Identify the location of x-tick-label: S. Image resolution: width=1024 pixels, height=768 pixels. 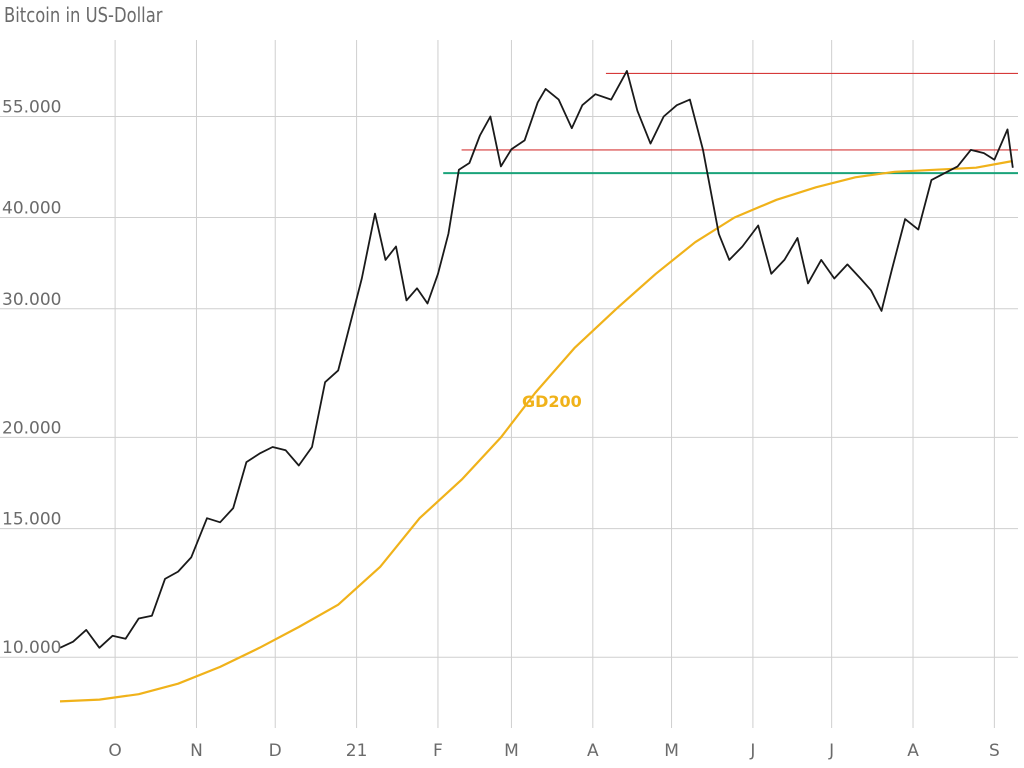
(994, 751).